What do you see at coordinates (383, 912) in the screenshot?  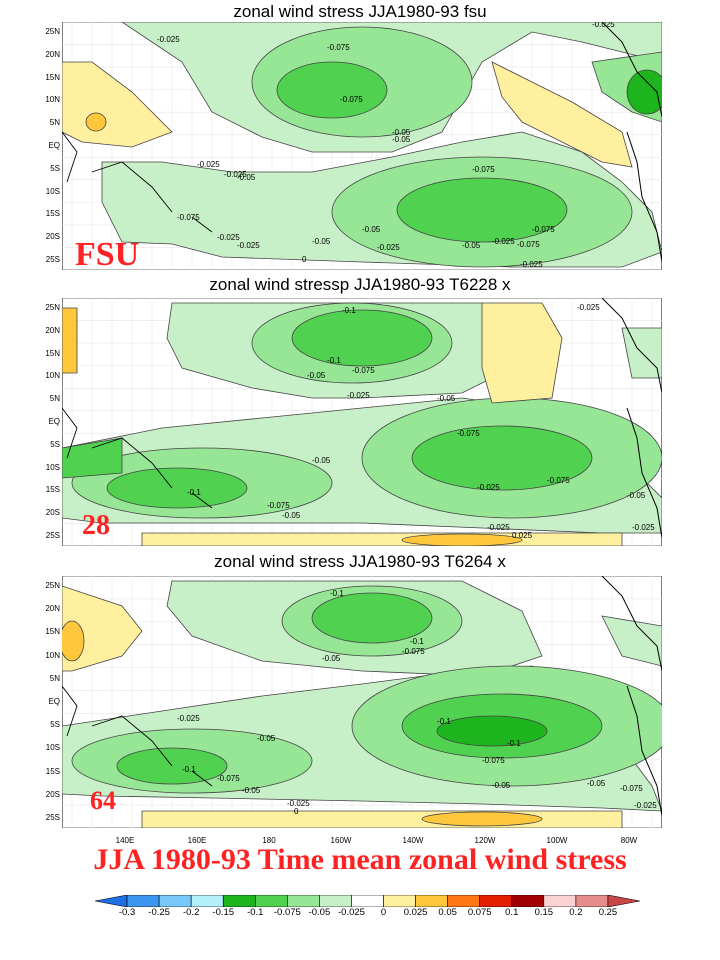 I see `colorbar-tick-label: 0` at bounding box center [383, 912].